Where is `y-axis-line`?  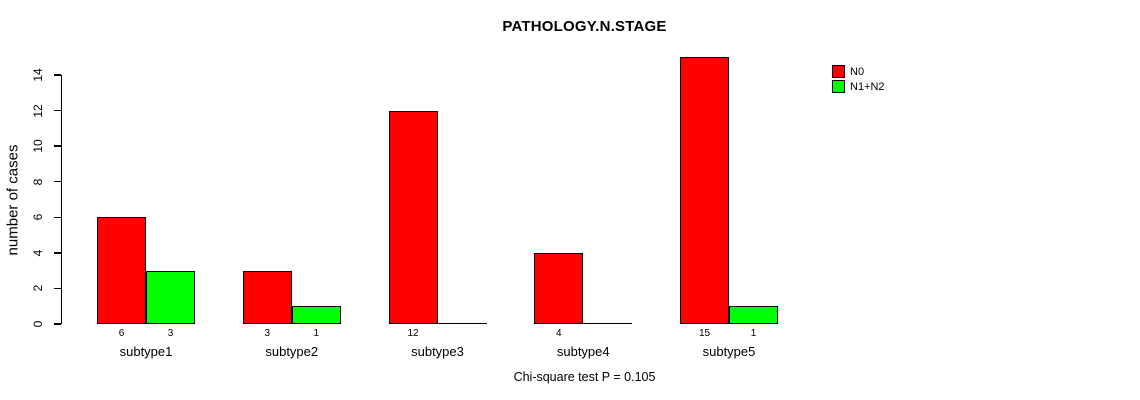
y-axis-line is located at coordinates (61, 199).